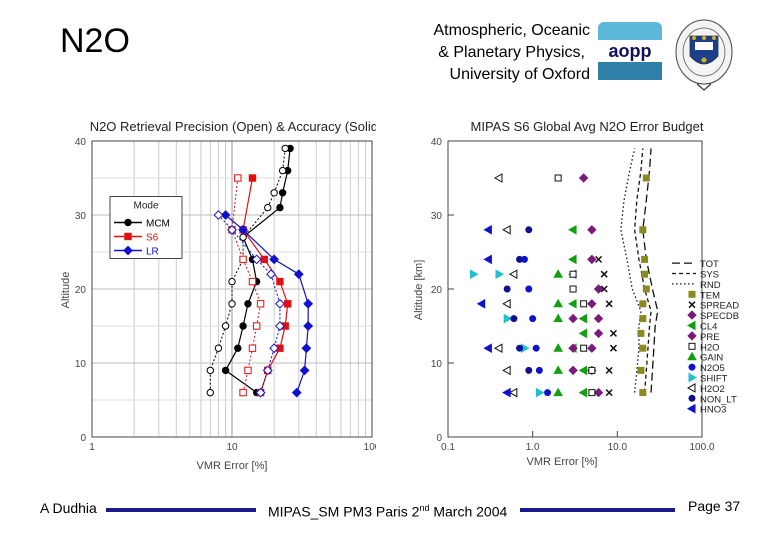 This screenshot has height=540, width=780. Describe the element at coordinates (424, 508) in the screenshot. I see `event-name-sup: nd` at that location.